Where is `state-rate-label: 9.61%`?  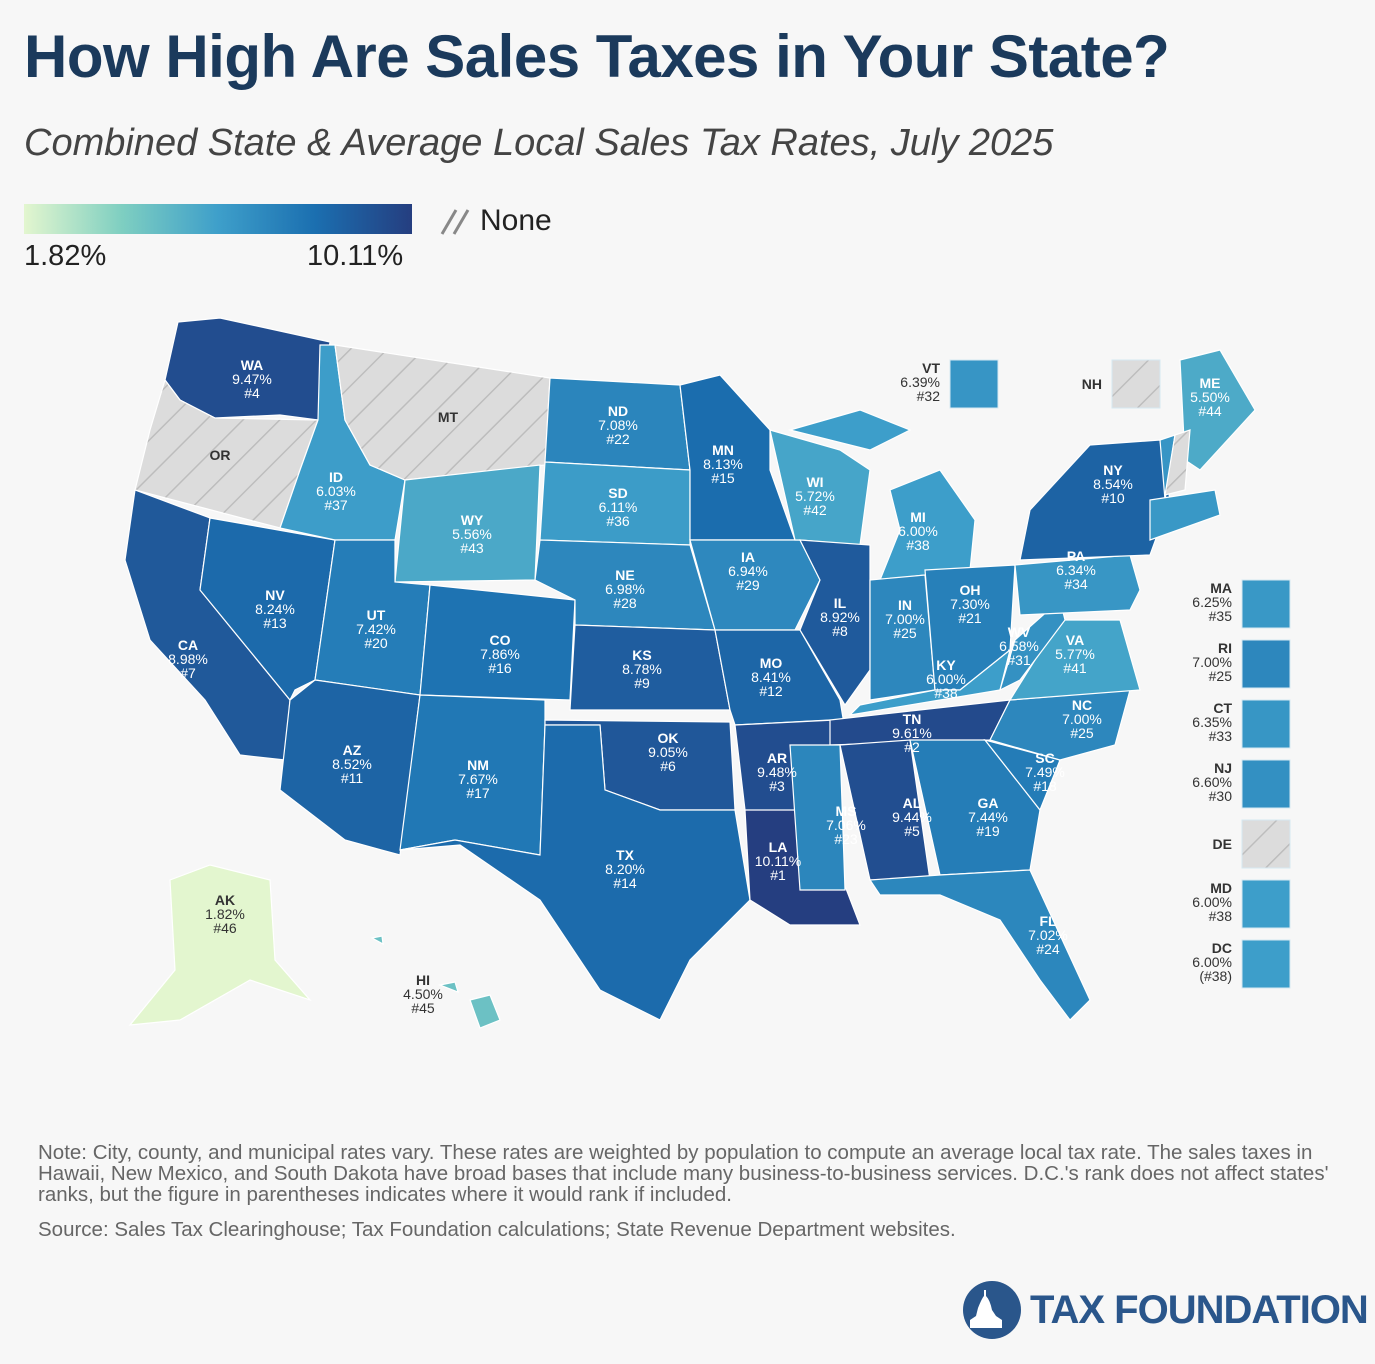 state-rate-label: 9.61% is located at coordinates (912, 733).